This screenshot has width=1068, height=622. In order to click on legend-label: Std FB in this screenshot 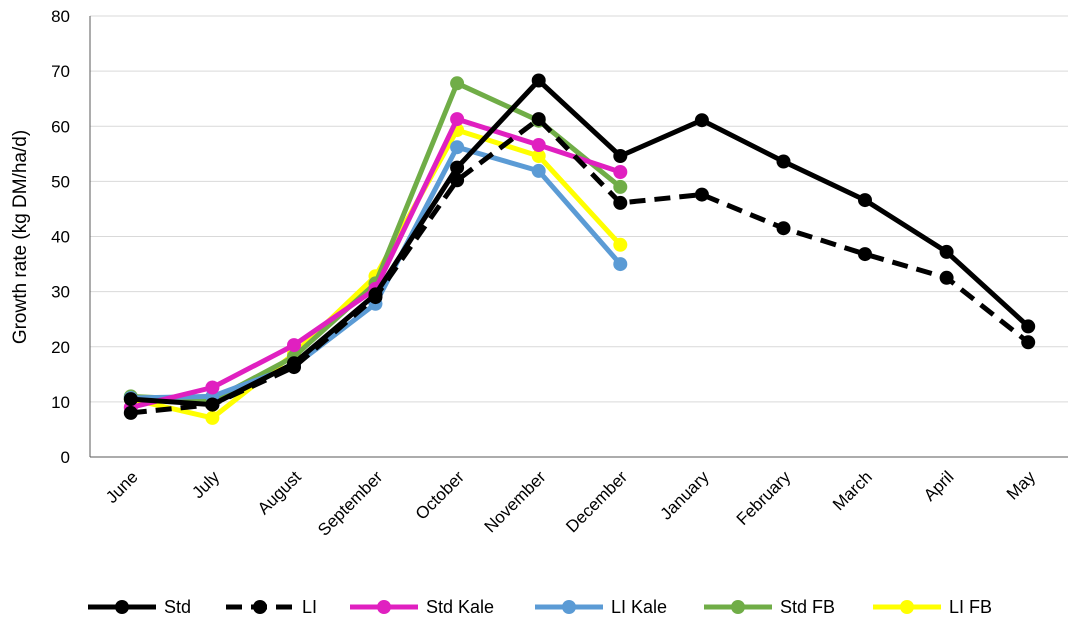, I will do `click(807, 607)`.